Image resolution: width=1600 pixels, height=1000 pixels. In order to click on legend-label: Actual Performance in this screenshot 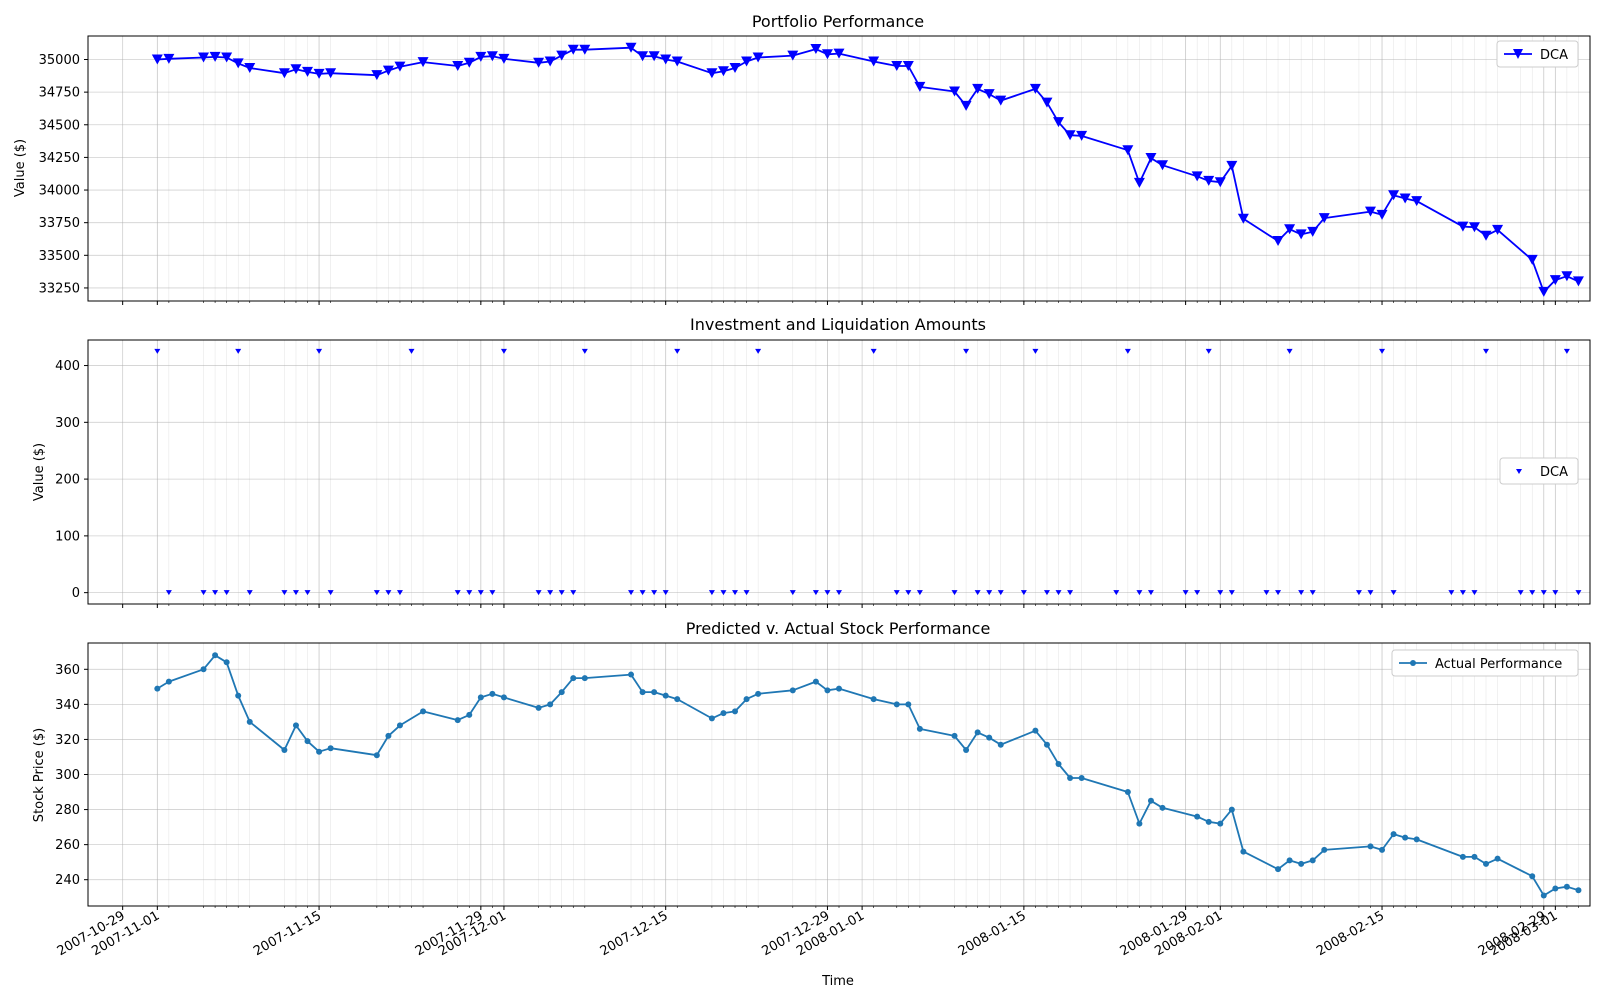, I will do `click(1498, 664)`.